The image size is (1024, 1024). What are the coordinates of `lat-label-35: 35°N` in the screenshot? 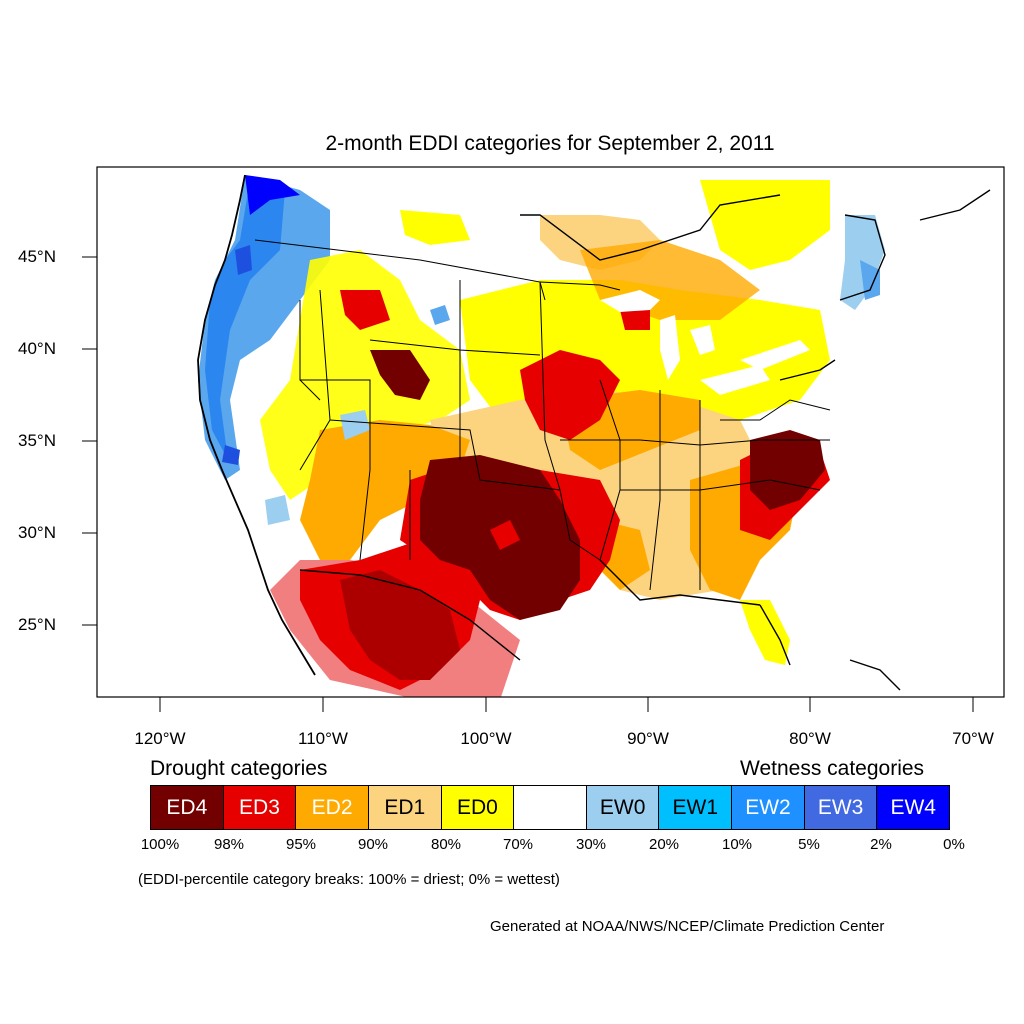 It's located at (37, 440).